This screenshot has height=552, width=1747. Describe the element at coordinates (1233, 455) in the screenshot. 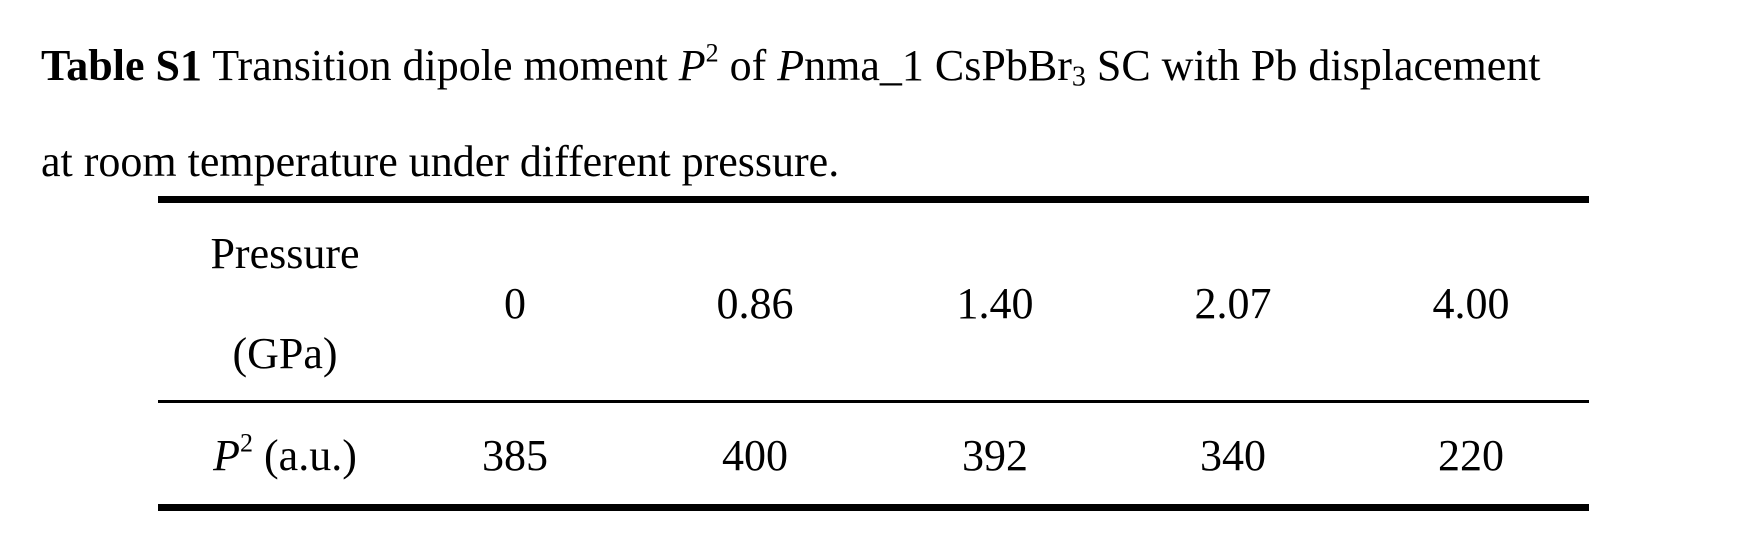

I see `dipole-value-cell: 340` at that location.